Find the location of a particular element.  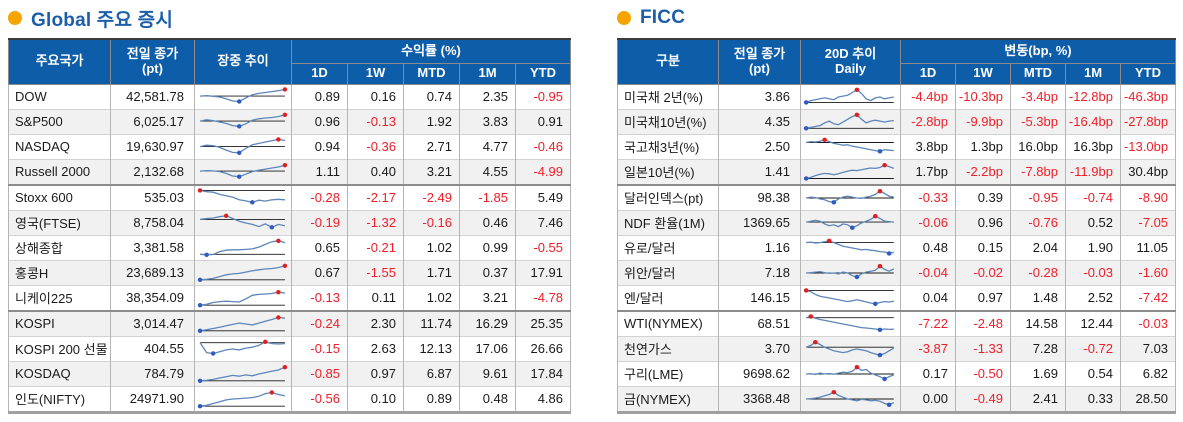

return-value: 0.67 is located at coordinates (319, 272).